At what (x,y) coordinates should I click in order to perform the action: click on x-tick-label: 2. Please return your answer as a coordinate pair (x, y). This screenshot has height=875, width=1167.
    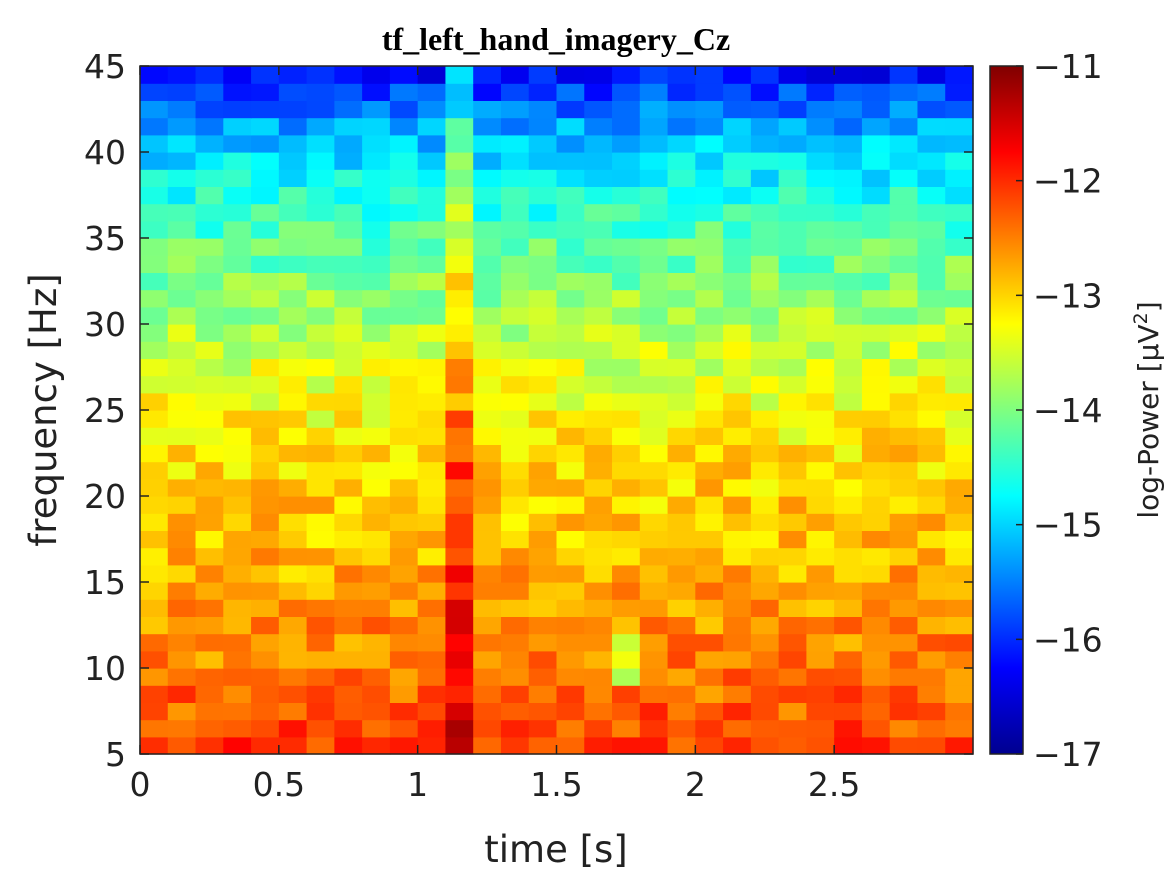
    Looking at the image, I should click on (695, 784).